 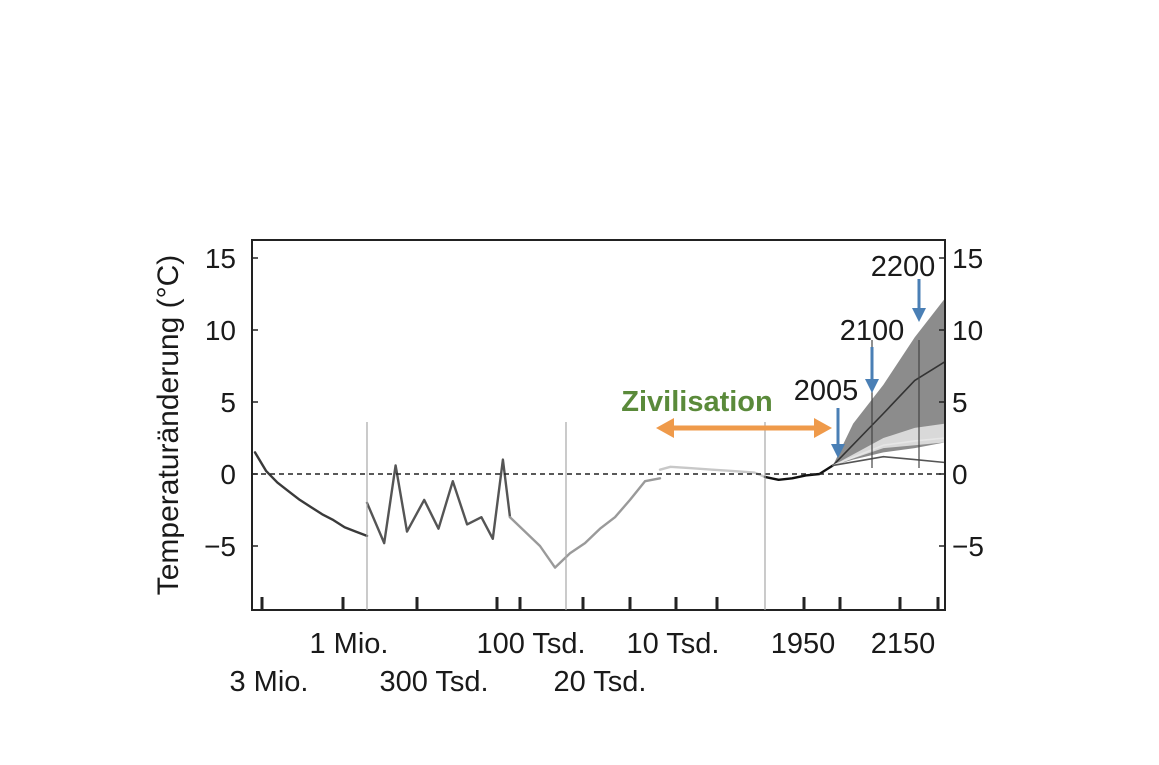 I want to click on y-tick-label-left-1: 10, so click(x=220, y=330).